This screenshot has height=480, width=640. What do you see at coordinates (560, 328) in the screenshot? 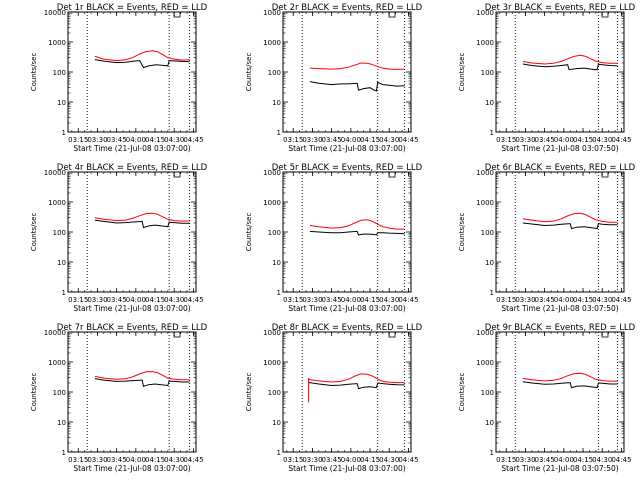
I see `panel-title: Det 9r BLACK = Events, RED = LLD` at bounding box center [560, 328].